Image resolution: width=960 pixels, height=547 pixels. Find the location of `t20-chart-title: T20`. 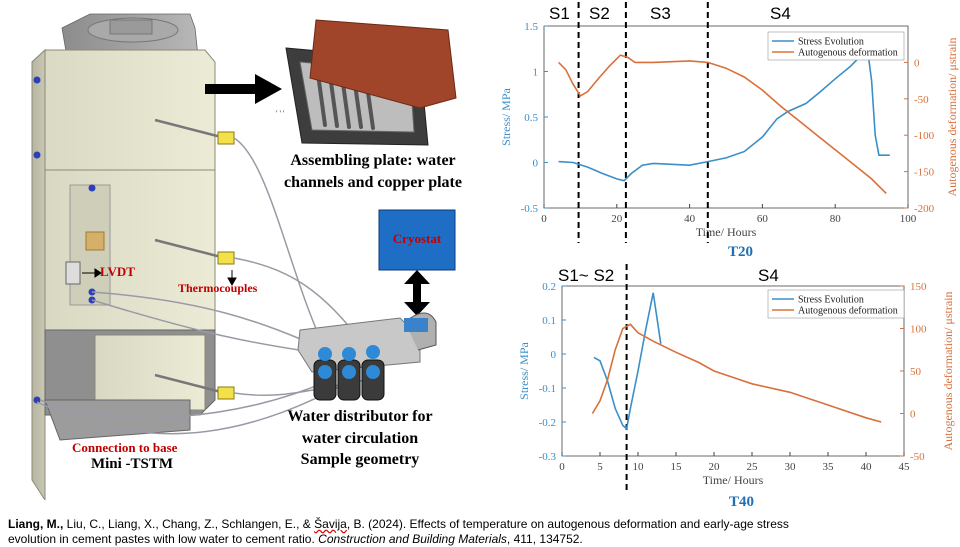

t20-chart-title: T20 is located at coordinates (741, 252).